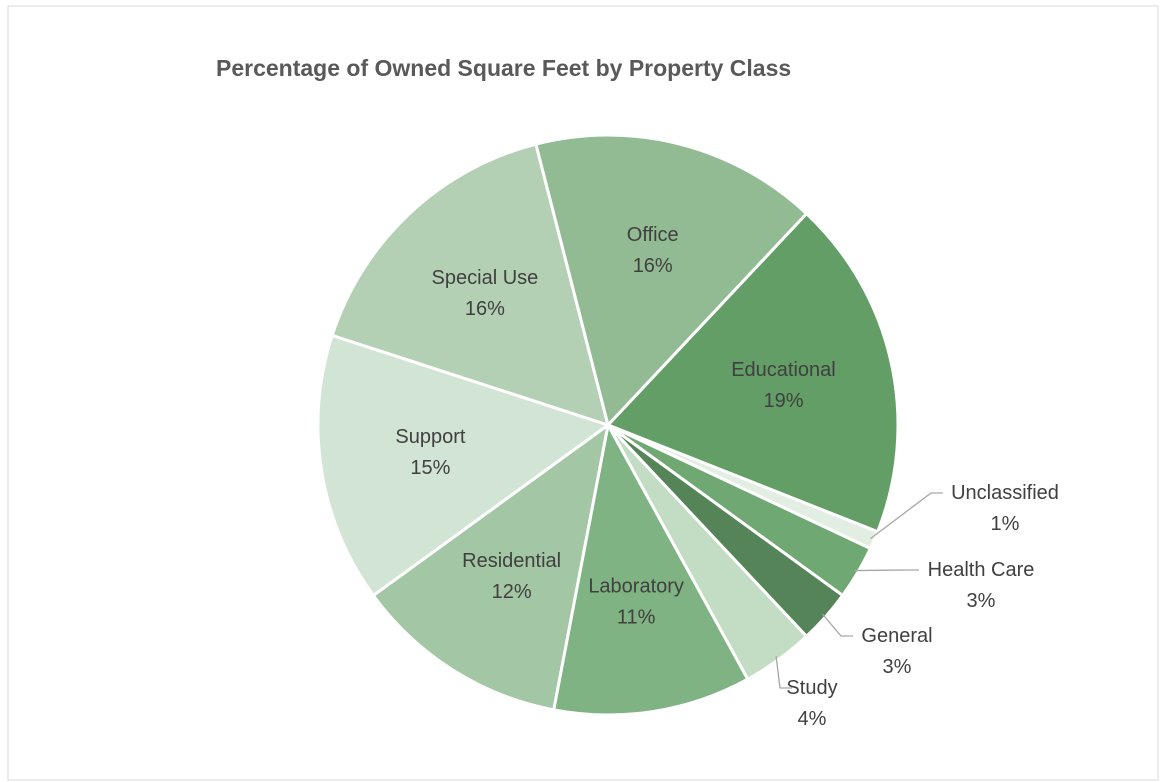 The image size is (1160, 782). What do you see at coordinates (1005, 493) in the screenshot?
I see `category-label: Unclassified` at bounding box center [1005, 493].